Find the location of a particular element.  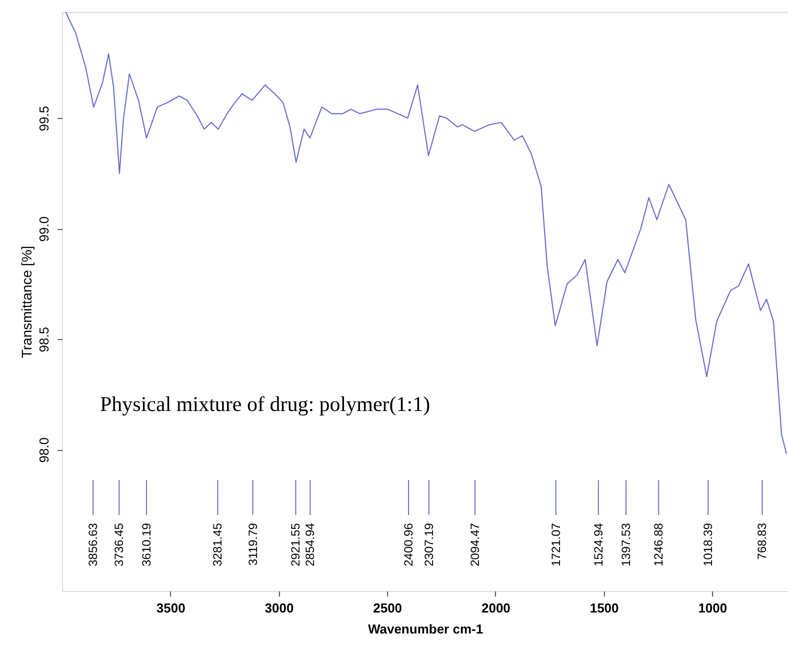

ref-line-label: 2094.47 is located at coordinates (475, 544).